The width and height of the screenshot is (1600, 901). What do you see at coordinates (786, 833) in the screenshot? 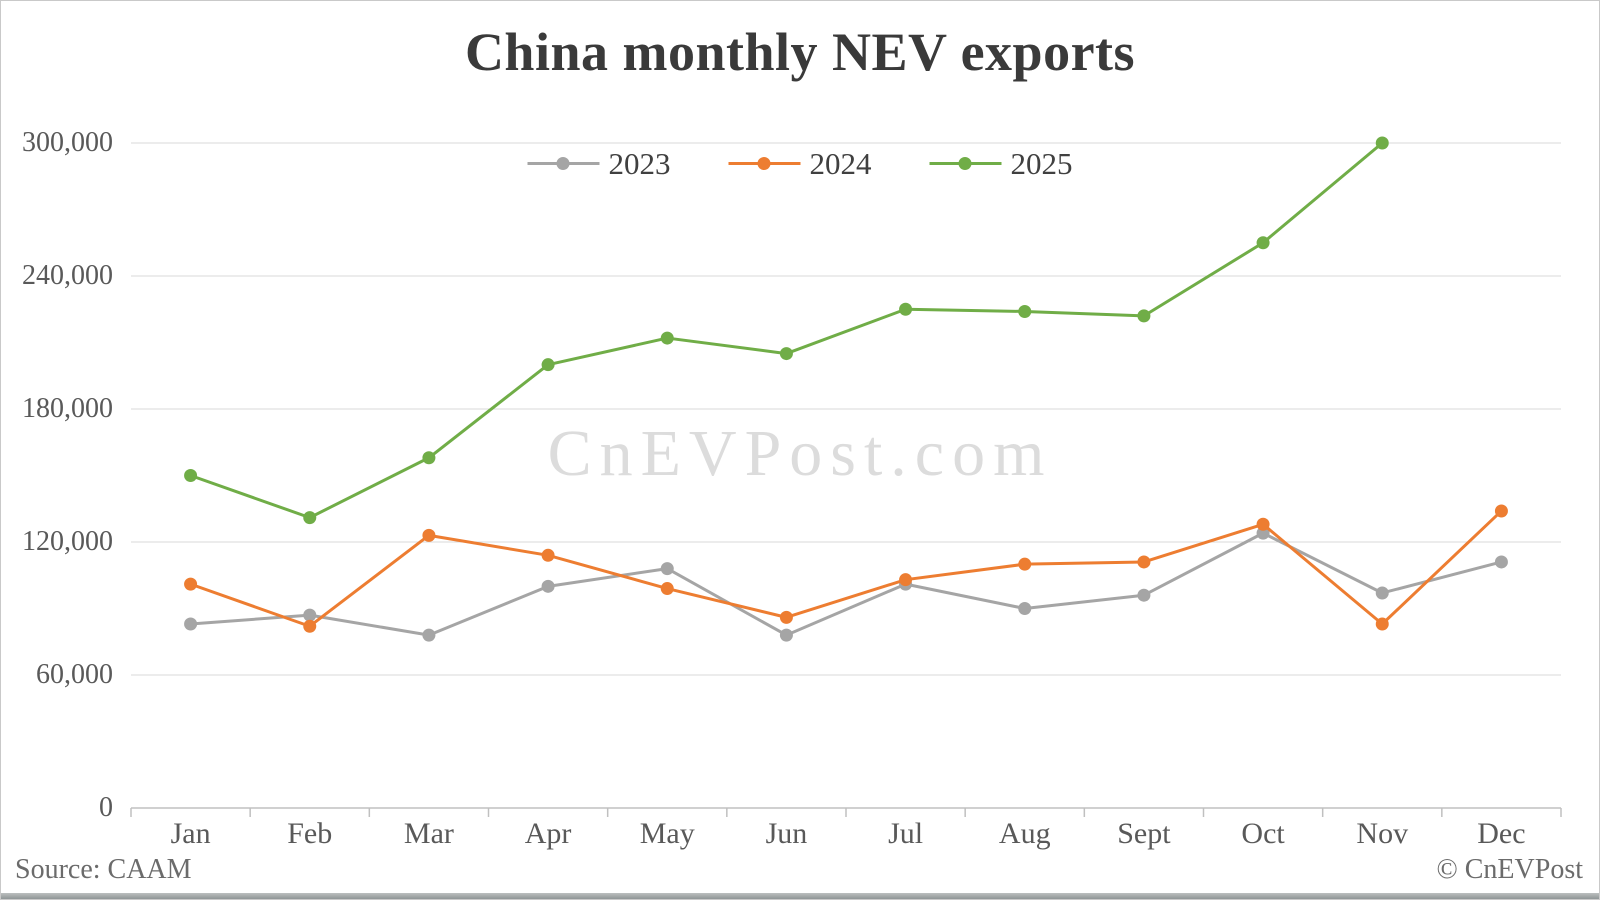
I see `month-label-jun: Jun` at bounding box center [786, 833].